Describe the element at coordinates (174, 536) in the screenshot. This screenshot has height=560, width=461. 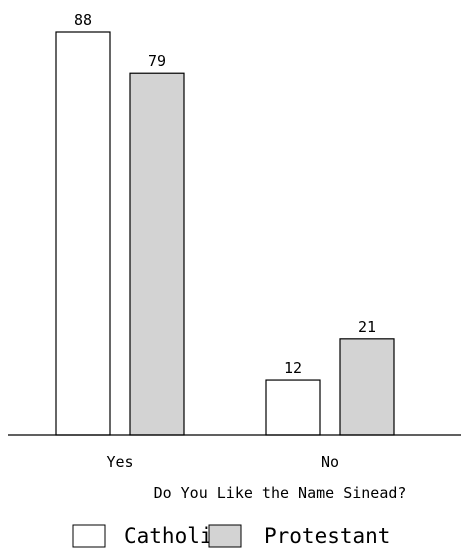
I see `legend-label-catholic: Catholic` at that location.